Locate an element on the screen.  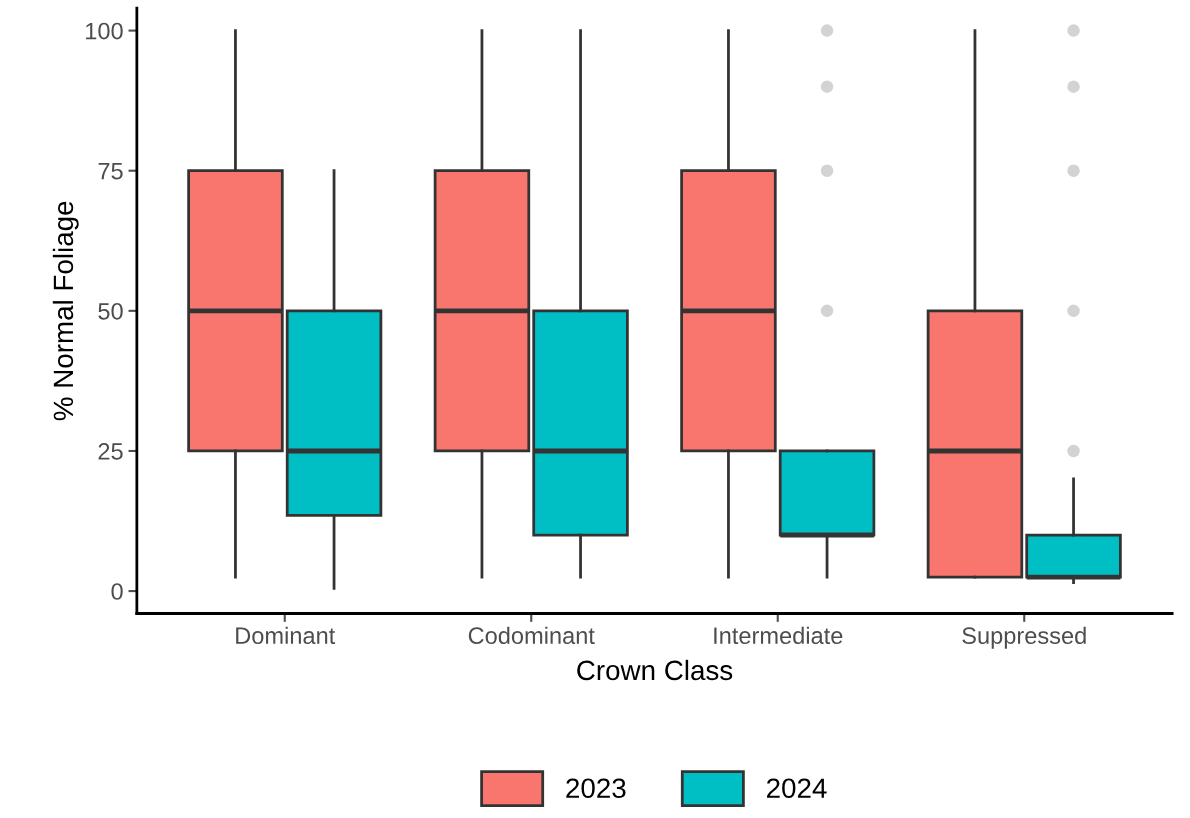
legend-label: 2024 is located at coordinates (797, 788).